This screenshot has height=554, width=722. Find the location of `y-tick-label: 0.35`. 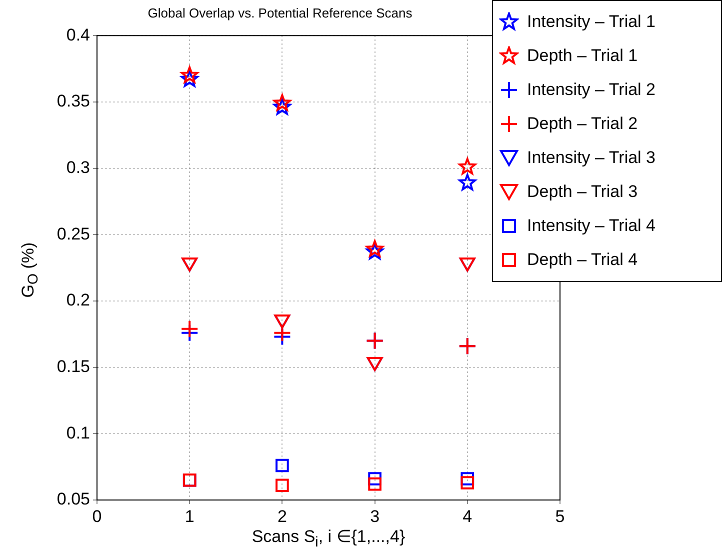

y-tick-label: 0.35 is located at coordinates (73, 101).